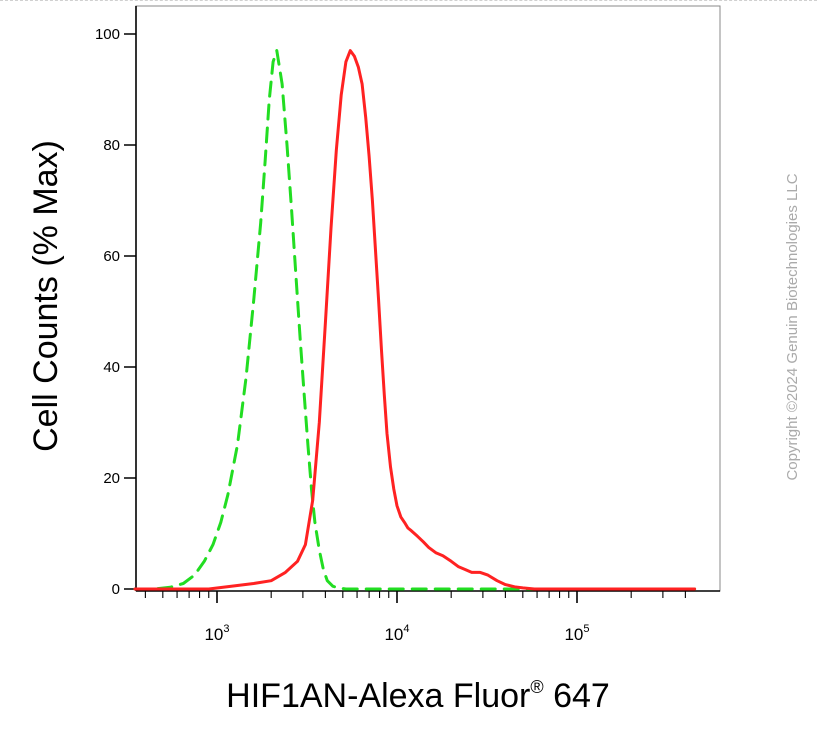  Describe the element at coordinates (536, 687) in the screenshot. I see `x-axis-label-registered: ®` at that location.